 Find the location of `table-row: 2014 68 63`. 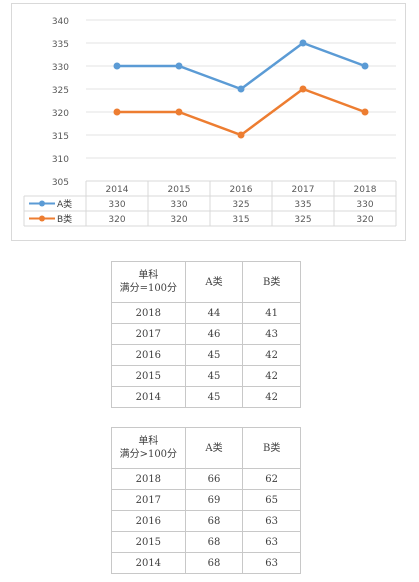

table-row: 2014 68 63 is located at coordinates (206, 563).